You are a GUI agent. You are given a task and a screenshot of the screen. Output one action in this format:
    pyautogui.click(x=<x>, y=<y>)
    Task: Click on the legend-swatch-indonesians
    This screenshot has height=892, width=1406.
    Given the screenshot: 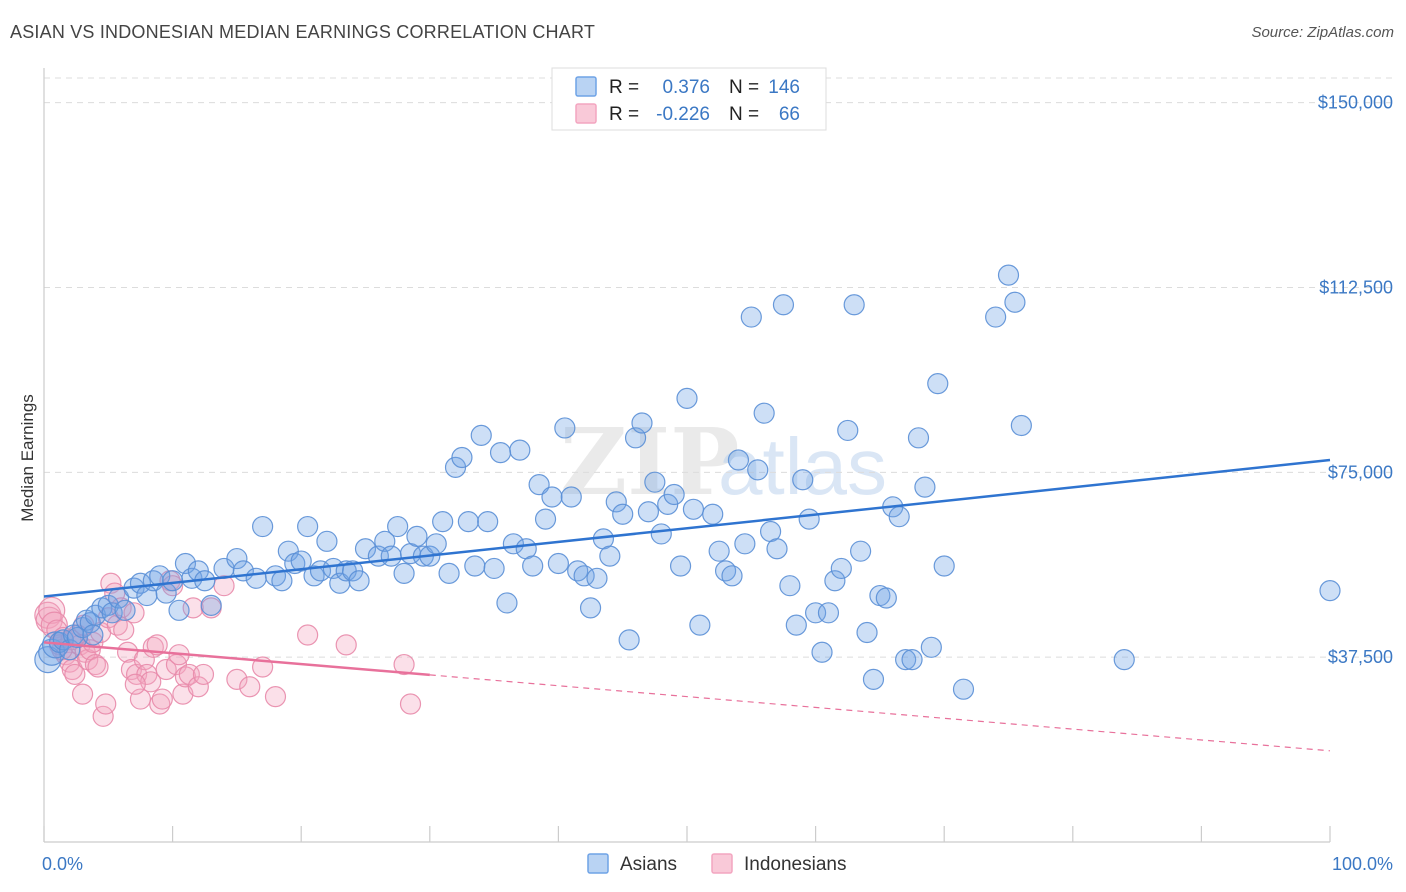 What is the action you would take?
    pyautogui.click(x=586, y=113)
    